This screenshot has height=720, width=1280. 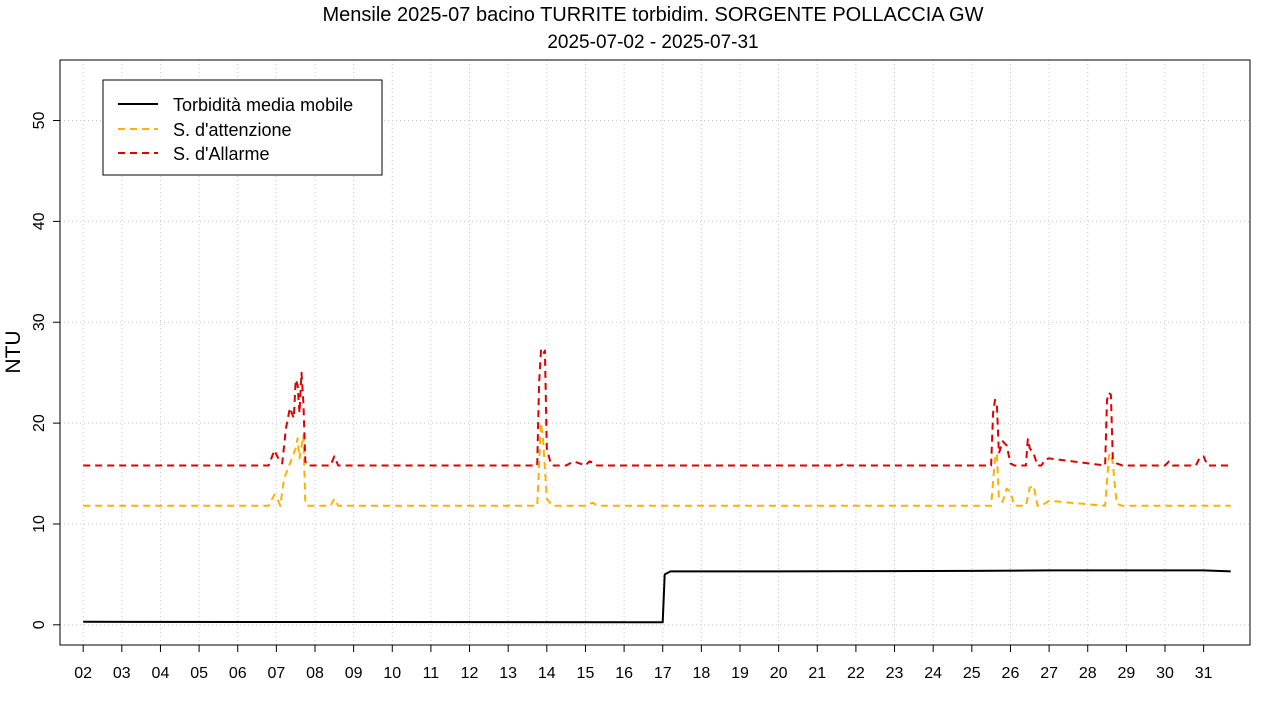 I want to click on y-tick-label: 10, so click(x=39, y=524).